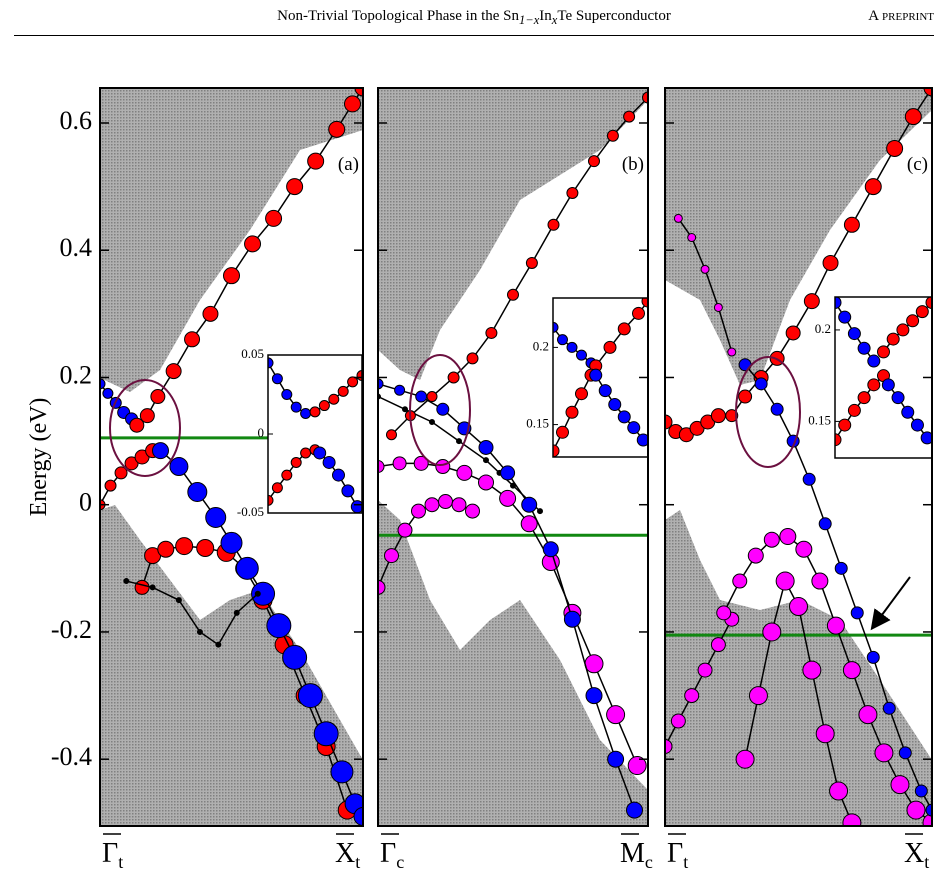 This screenshot has height=881, width=948. What do you see at coordinates (398, 16) in the screenshot?
I see `title-text: Non-Trivial Topological Phase in the Sn` at bounding box center [398, 16].